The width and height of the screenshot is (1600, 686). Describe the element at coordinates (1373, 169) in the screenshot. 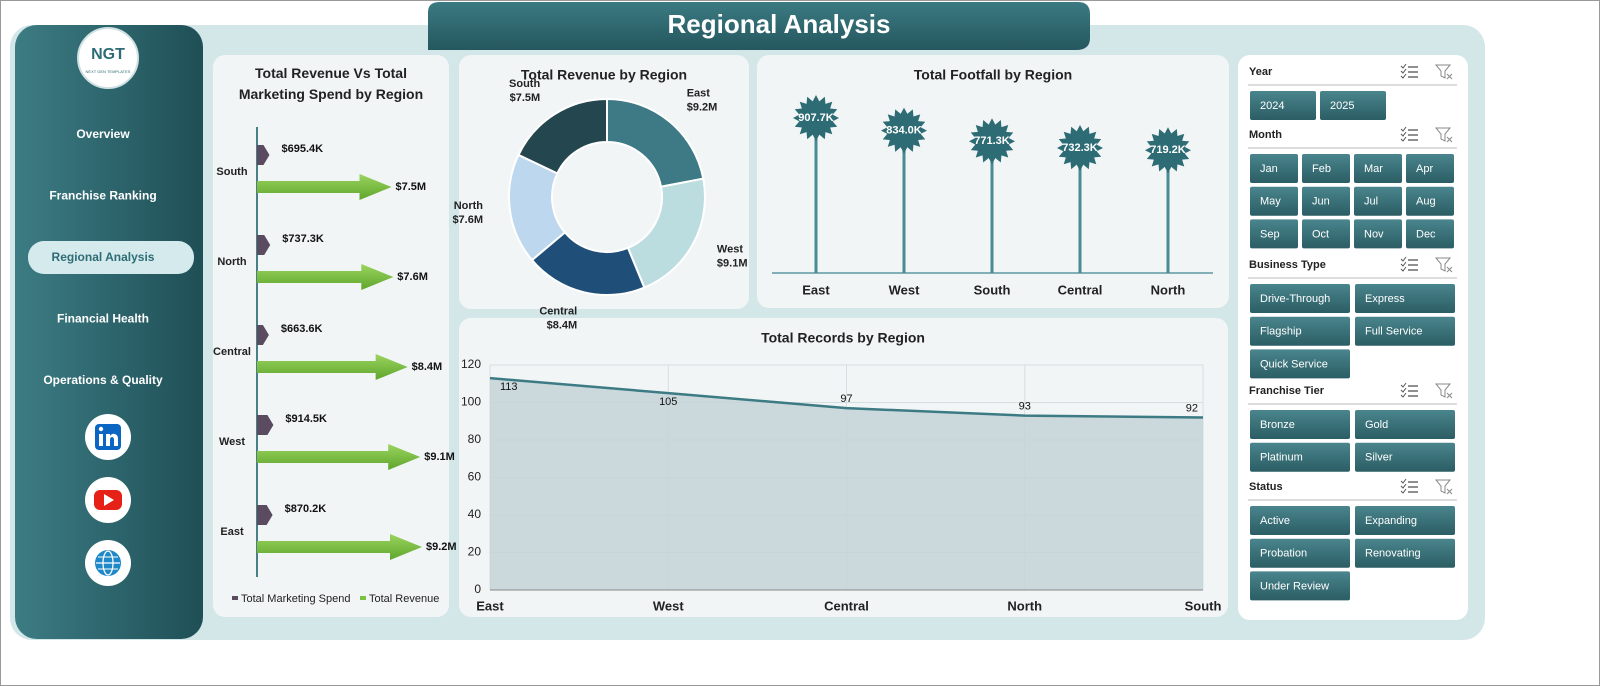

I see `slicer-item: Mar` at that location.